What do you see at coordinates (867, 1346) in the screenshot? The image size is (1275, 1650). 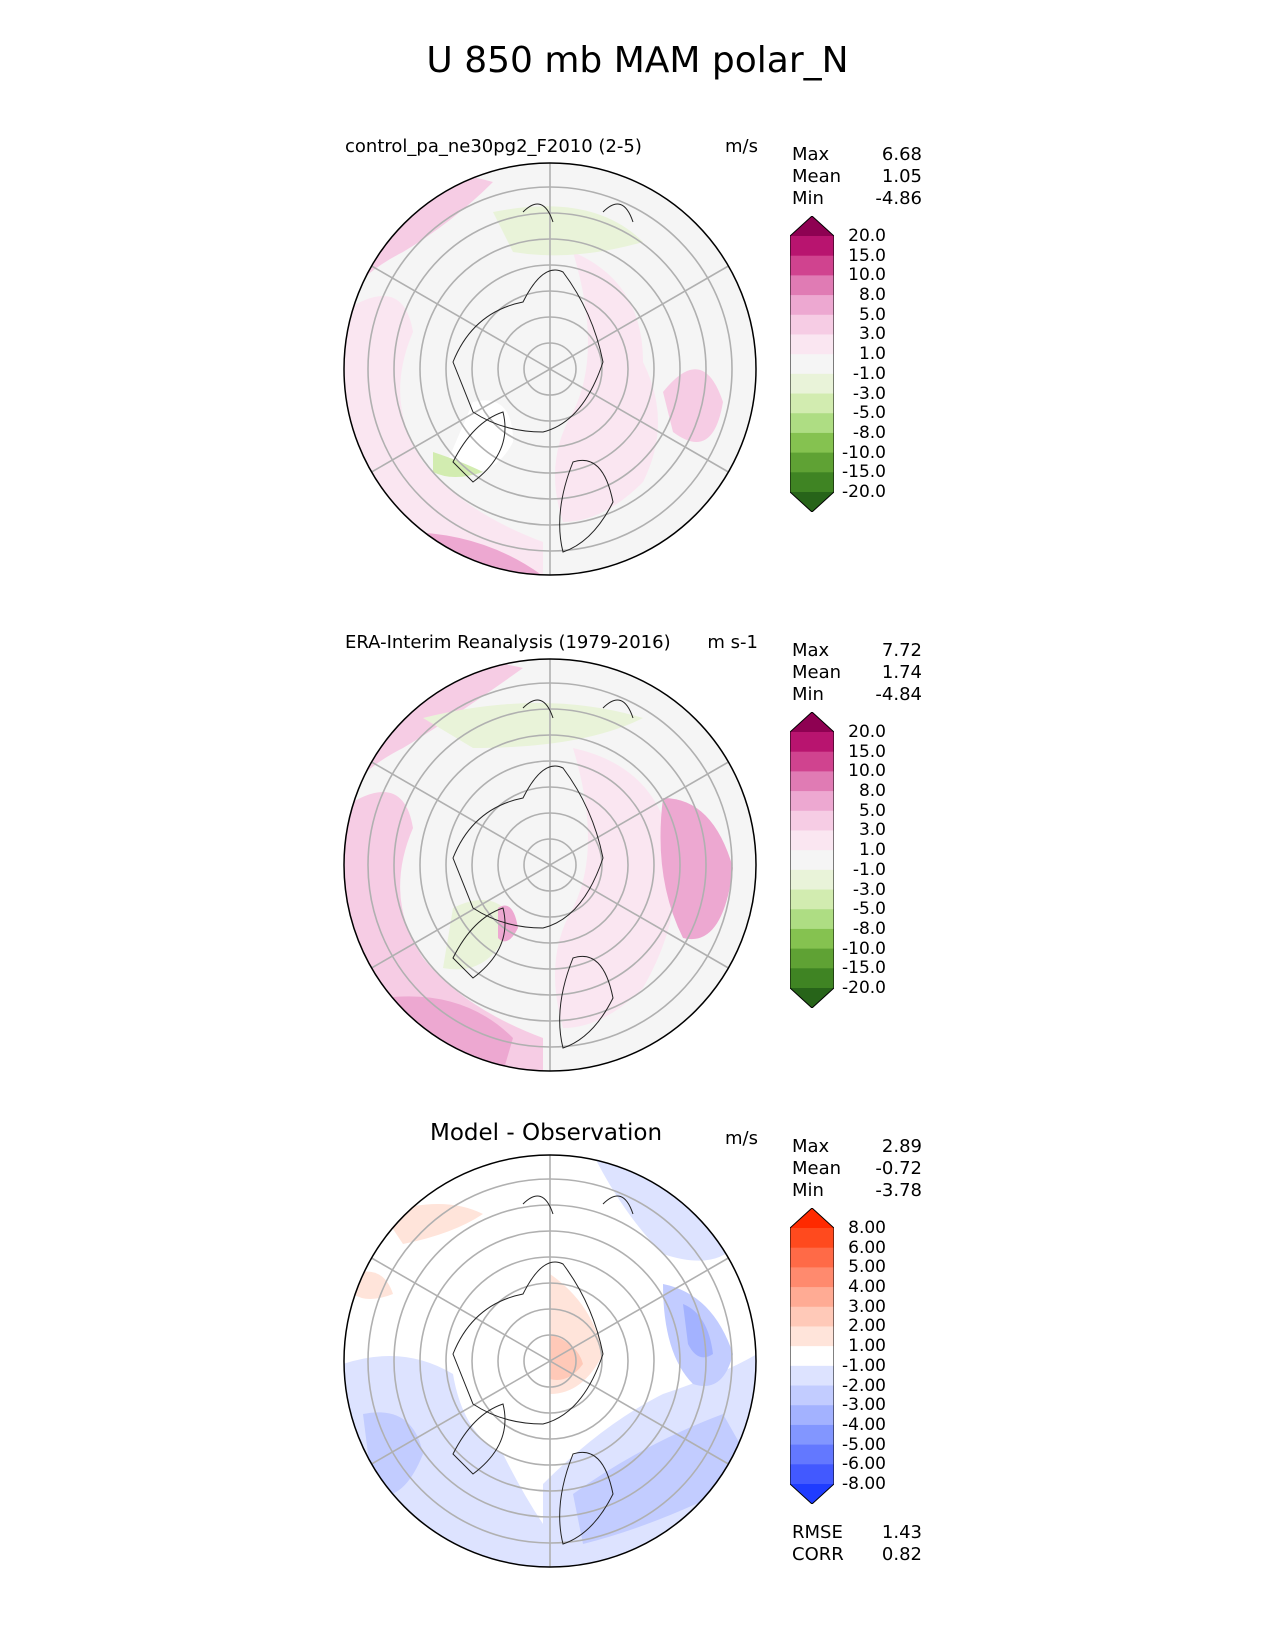 I see `colorbar-tick-label: 1.00` at bounding box center [867, 1346].